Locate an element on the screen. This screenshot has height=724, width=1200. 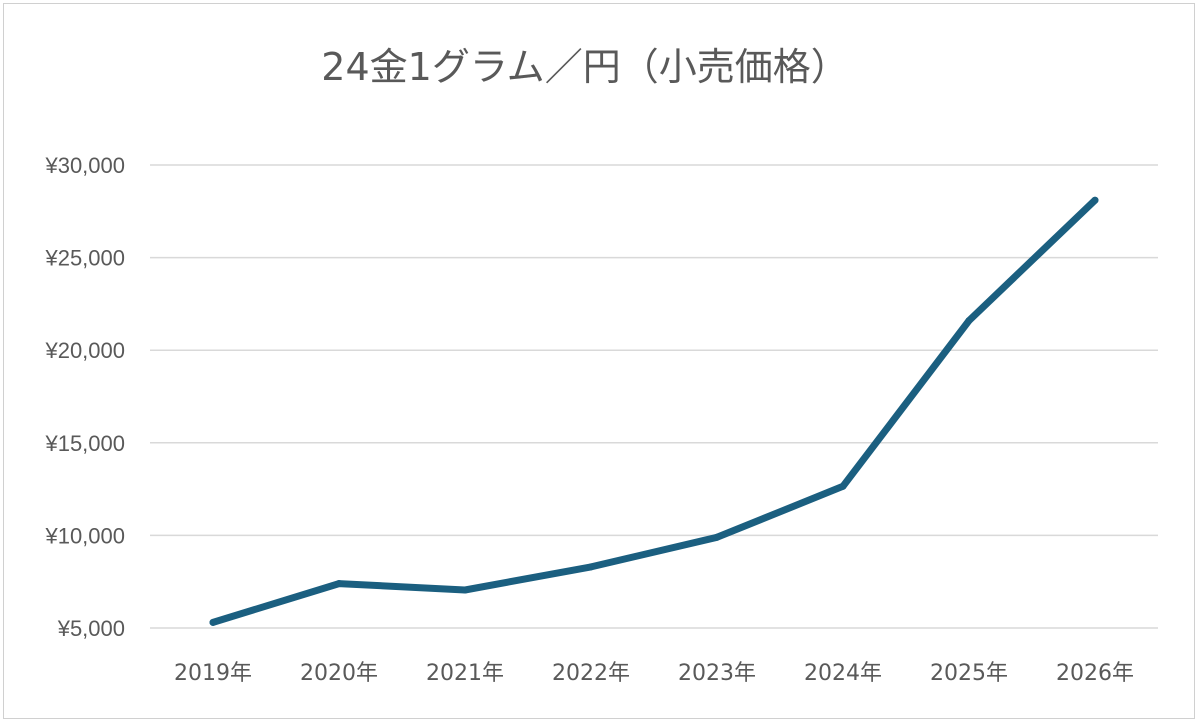
y-tick-label: ¥5,000 is located at coordinates (91, 628).